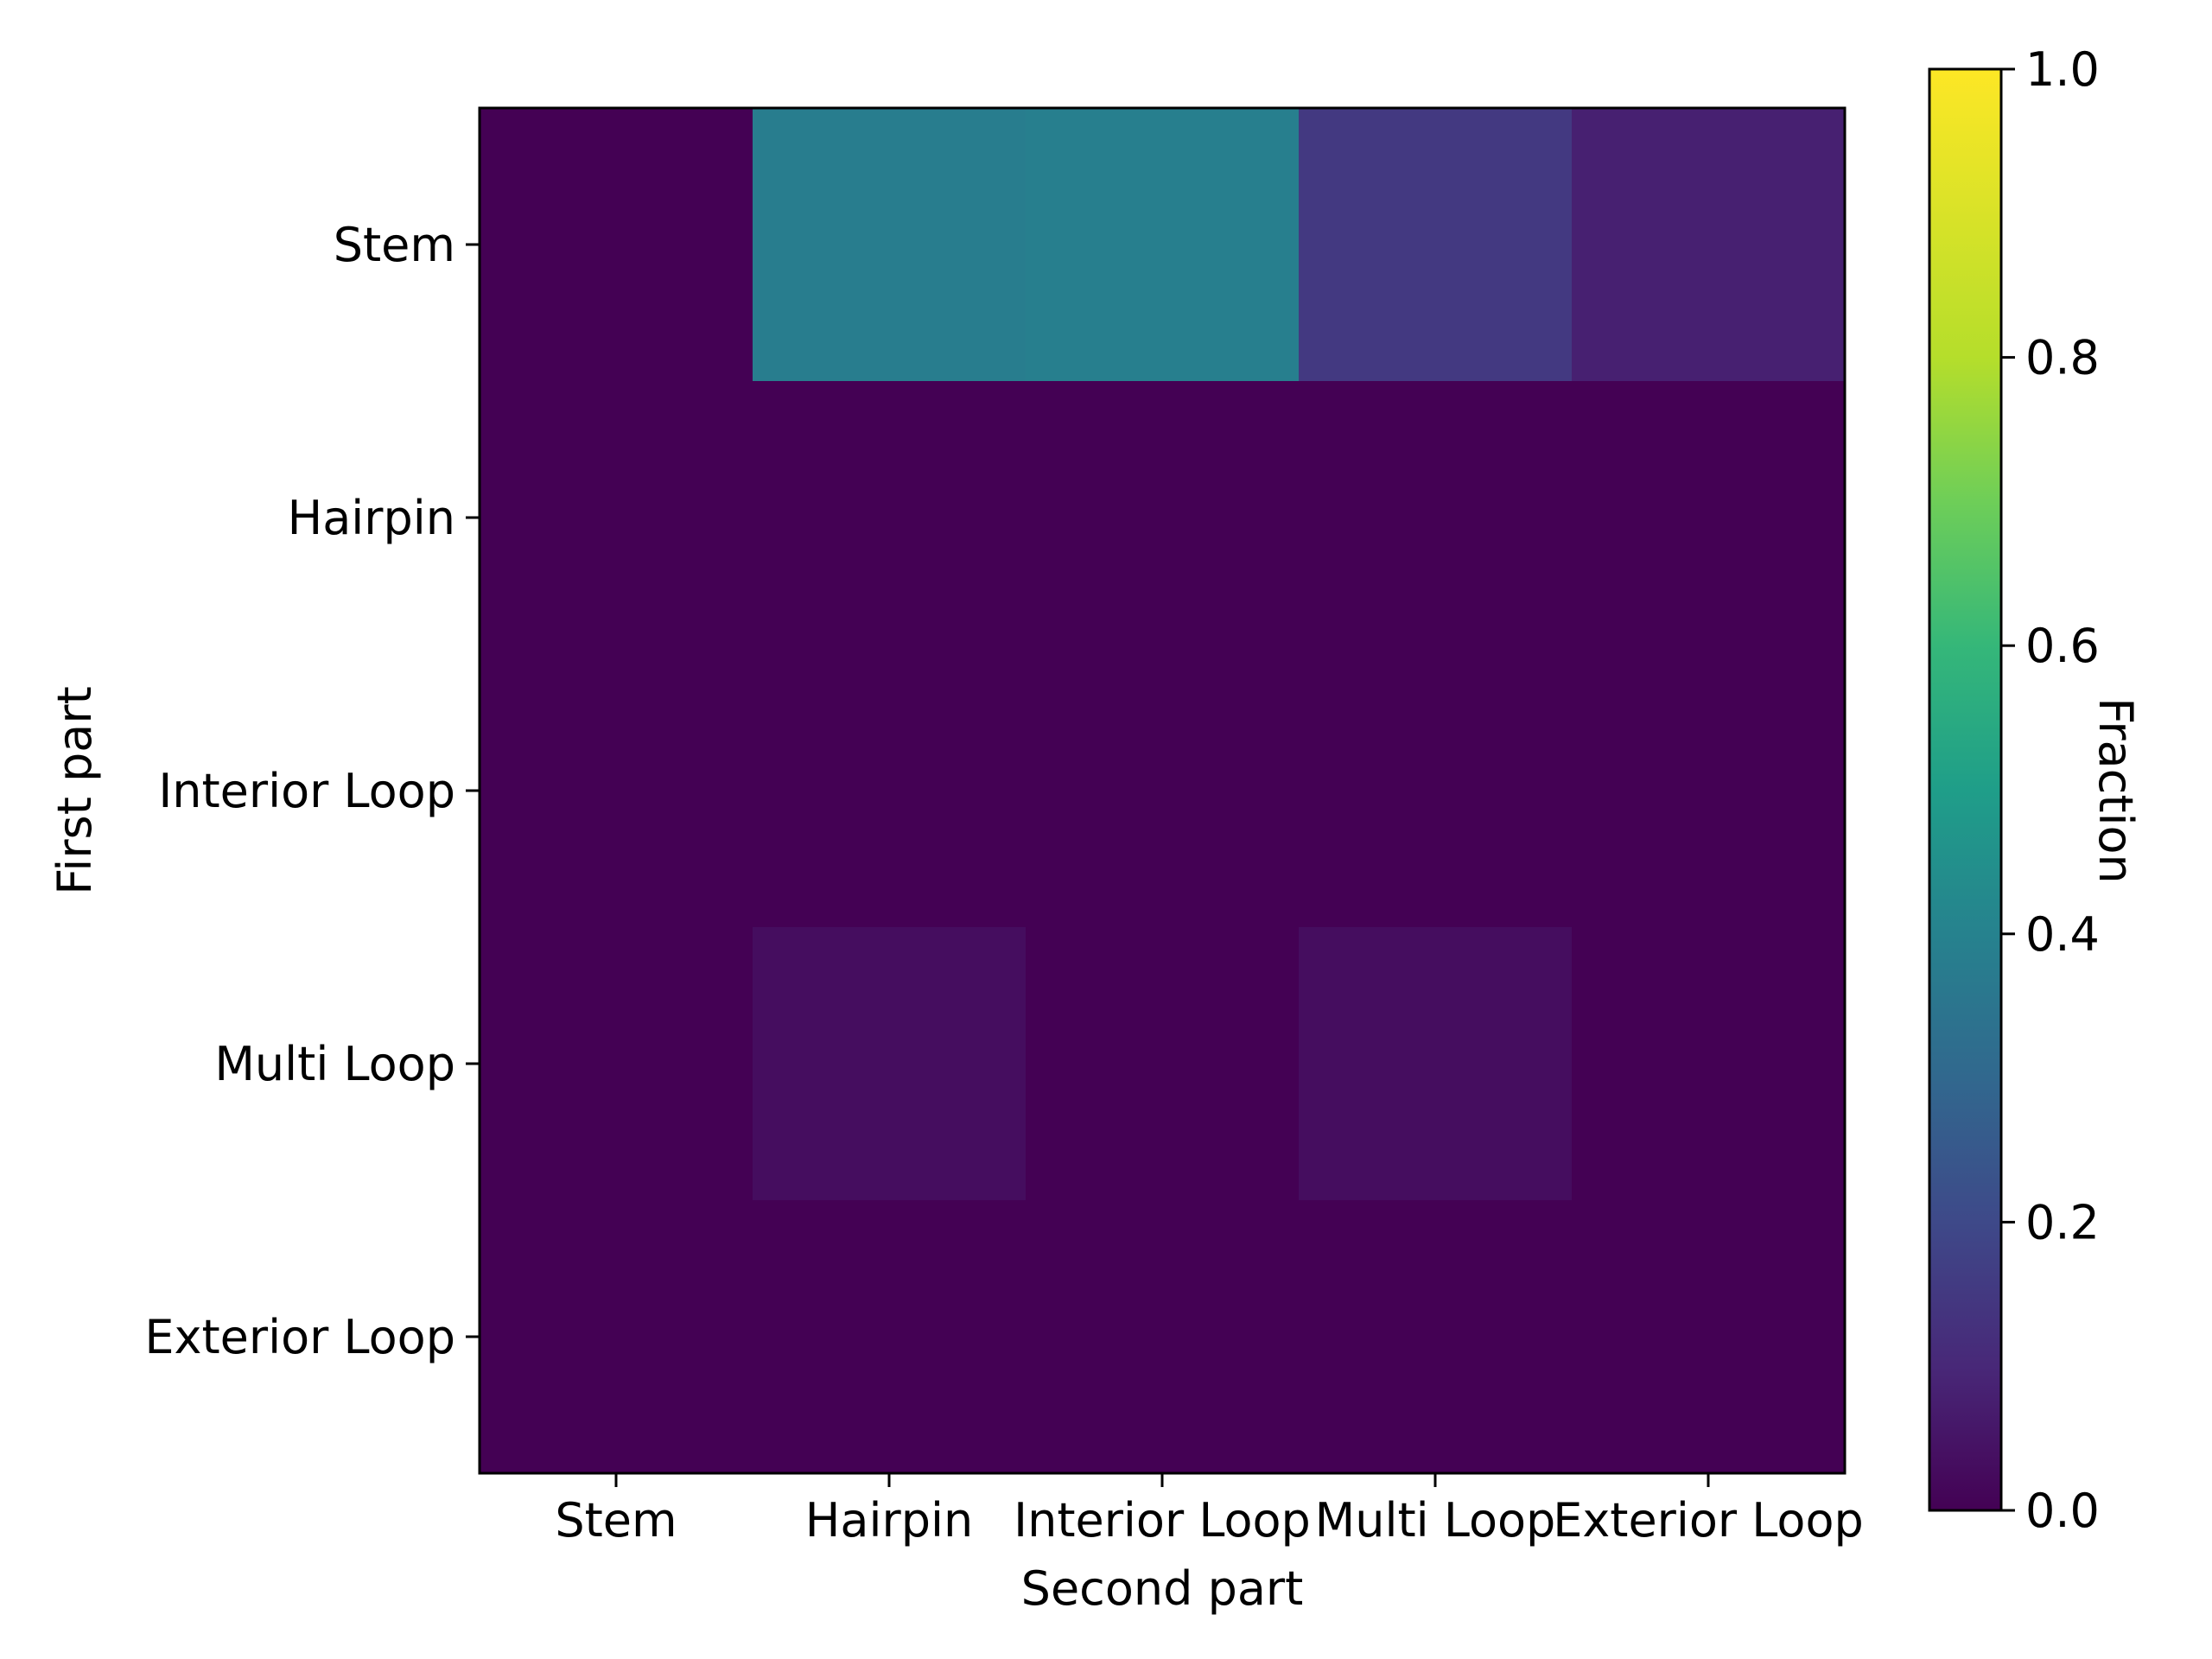 The height and width of the screenshot is (1659, 2212). What do you see at coordinates (889, 1520) in the screenshot?
I see `x-tick-label: Hairpin` at bounding box center [889, 1520].